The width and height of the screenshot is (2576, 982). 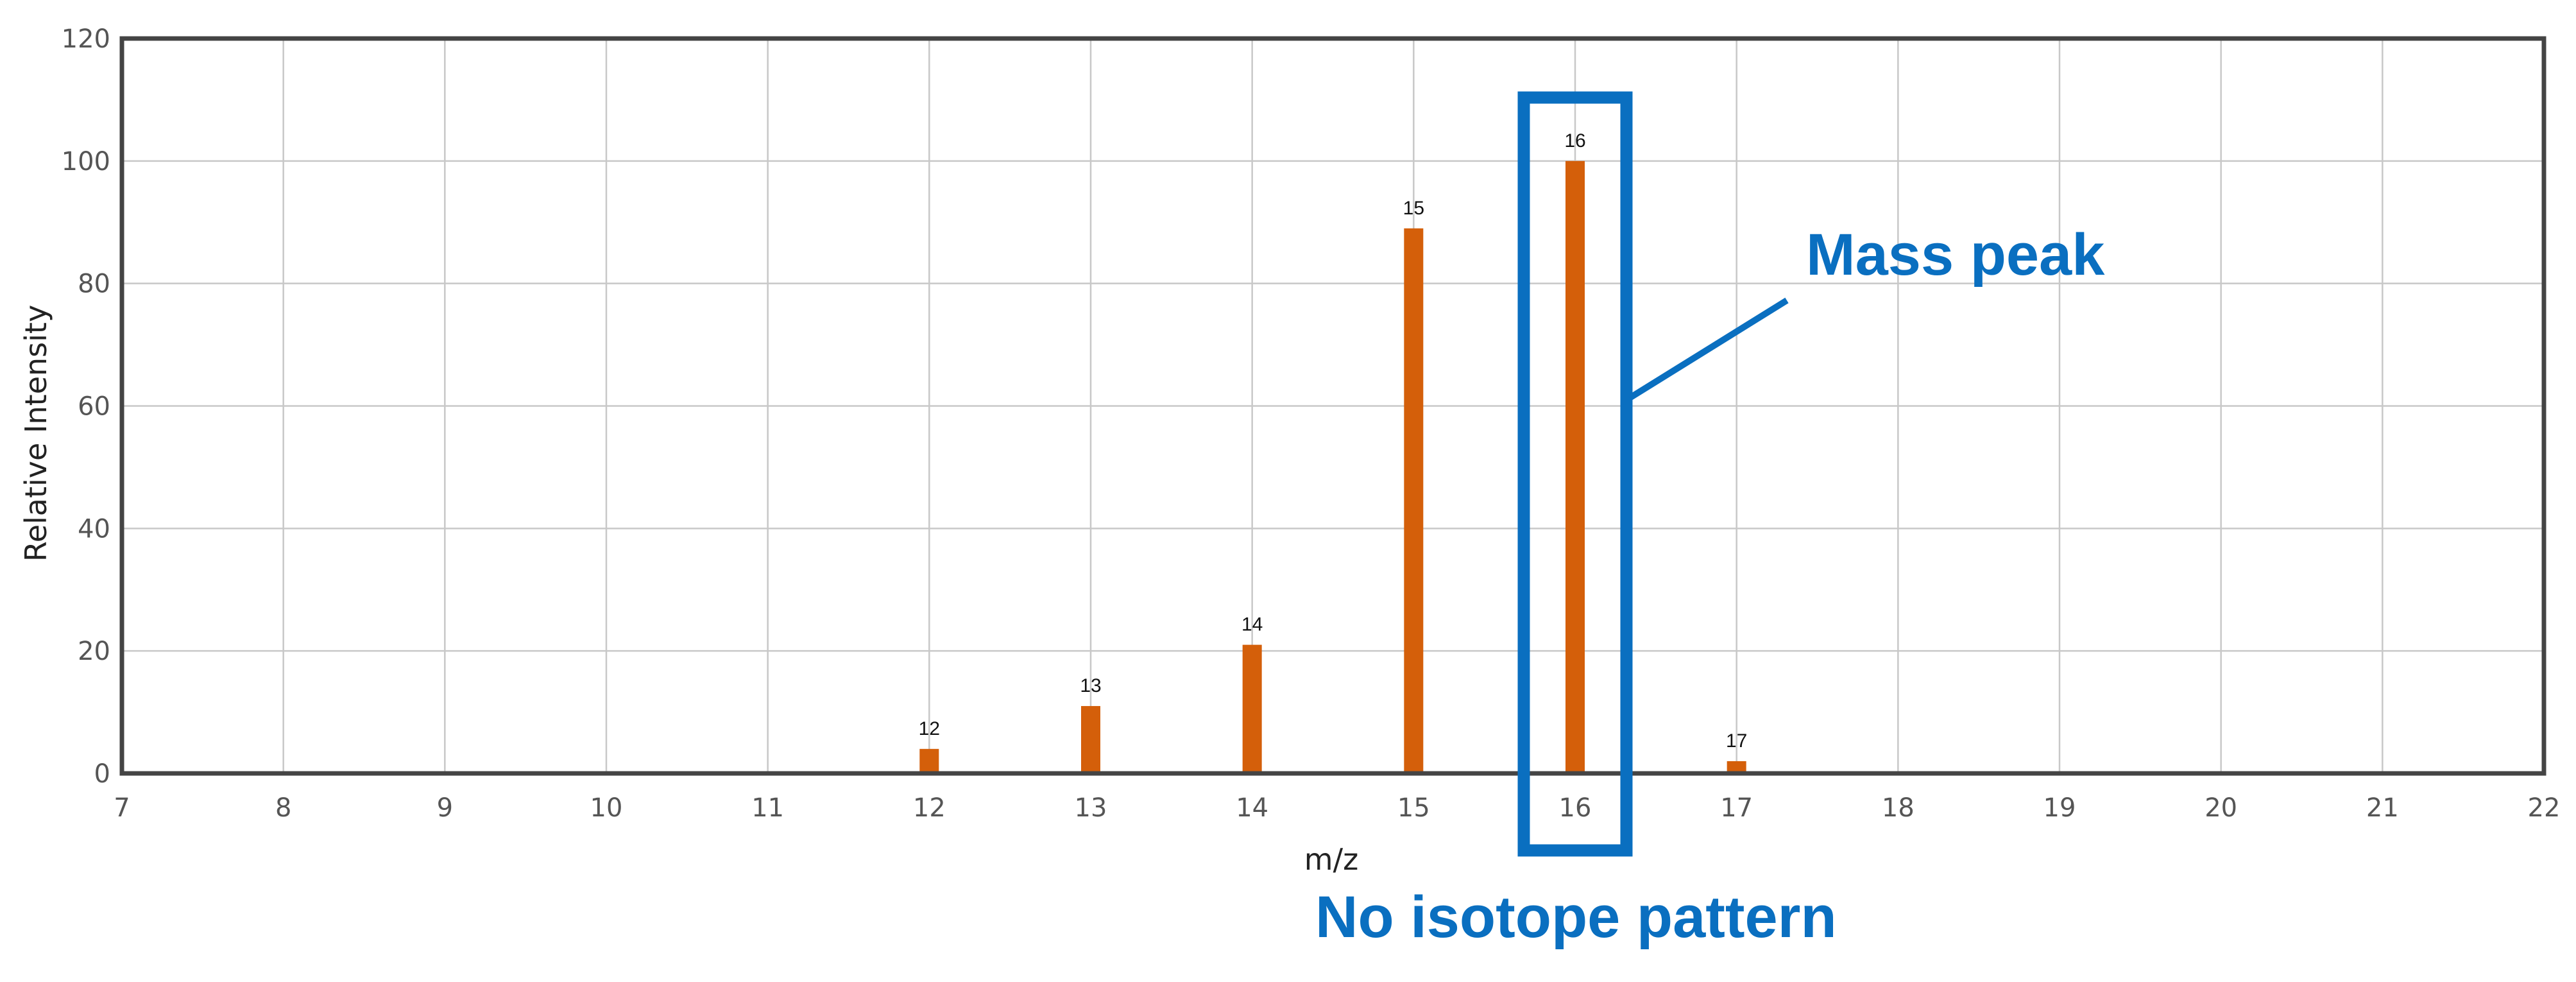 What do you see at coordinates (445, 808) in the screenshot?
I see `x-tick-label: 9` at bounding box center [445, 808].